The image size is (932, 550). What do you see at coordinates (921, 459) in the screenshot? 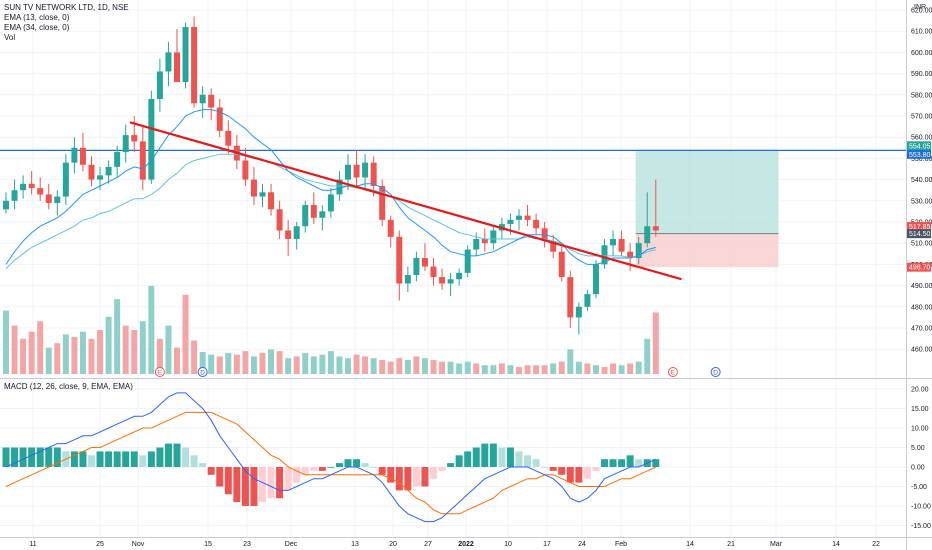
I see `macd-axis: 20.00 15.00 10.00 5.00 0.00 -5.00 -10.00 -15.00` at bounding box center [921, 459].